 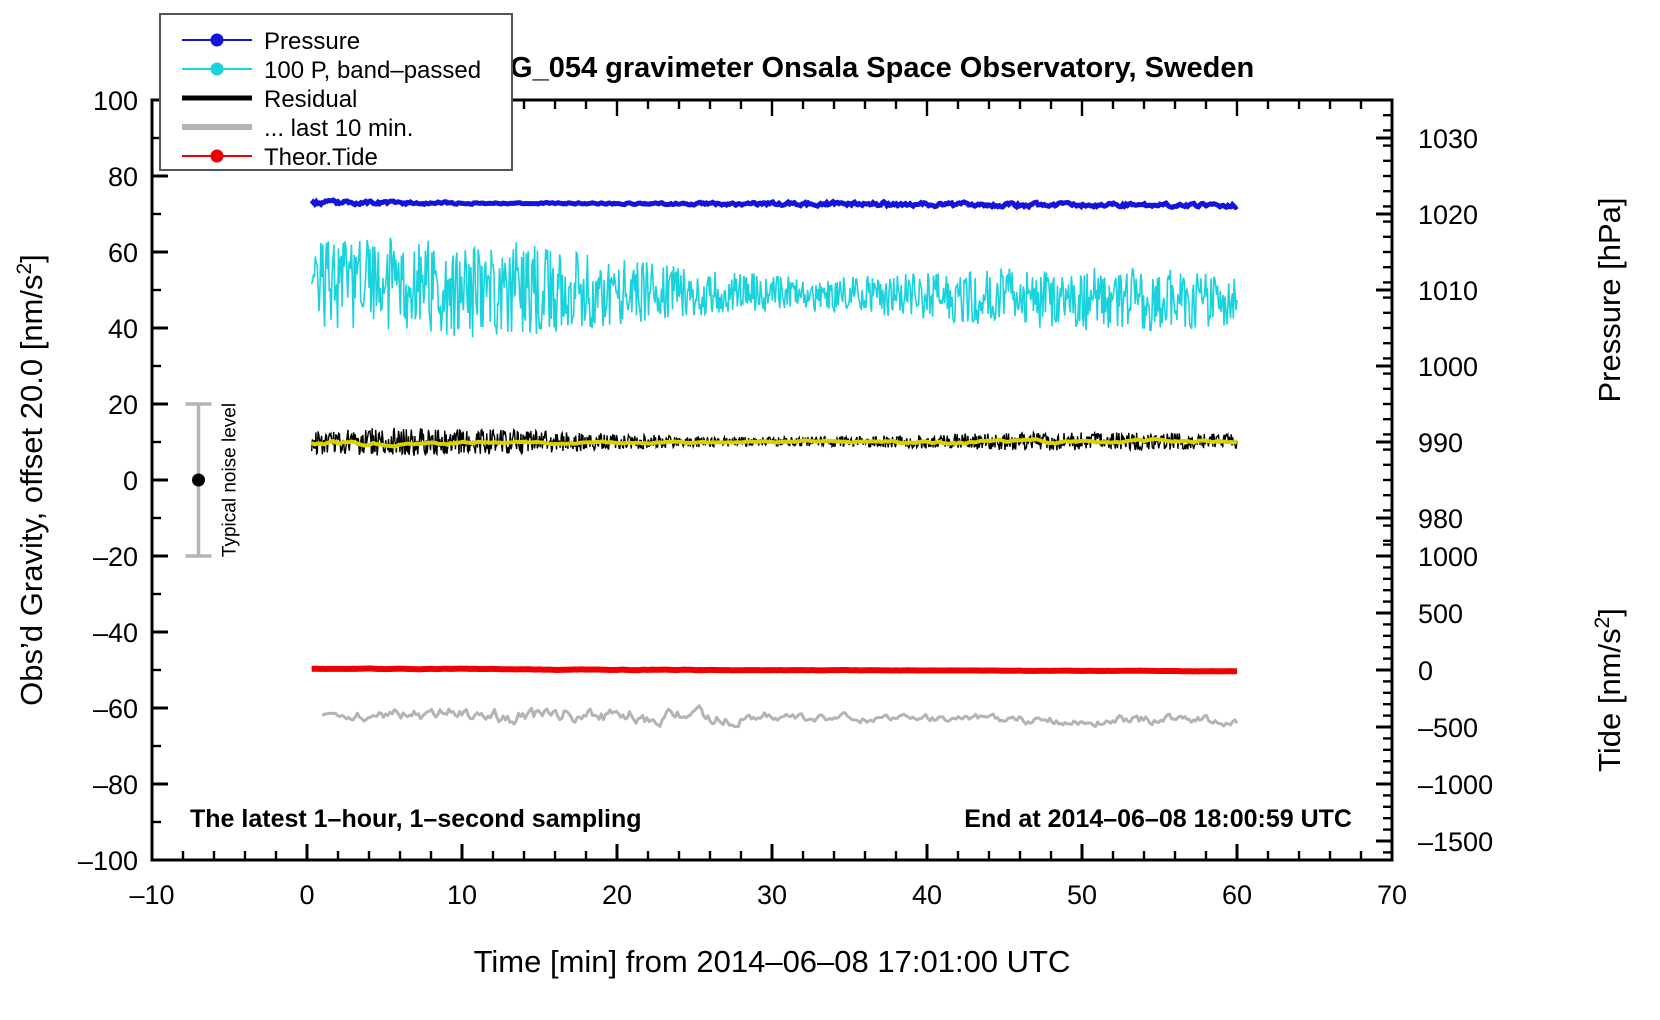 I want to click on x-axis-title: Time [min] from 2014–06–08 17:01:00 UTC, so click(x=772, y=961).